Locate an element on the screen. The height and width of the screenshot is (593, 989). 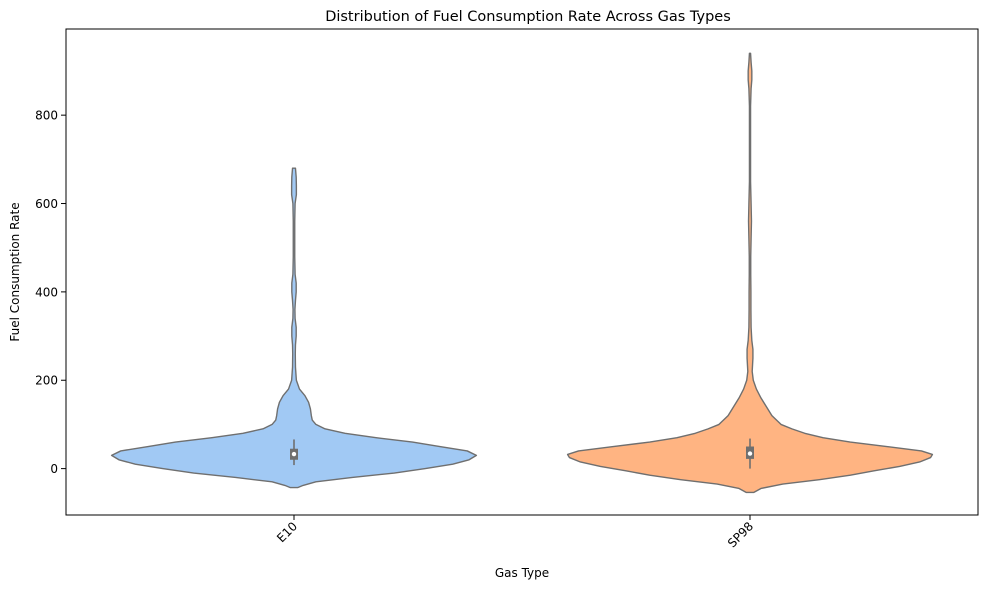
x-tick-label-sp98: SP98 is located at coordinates (740, 534).